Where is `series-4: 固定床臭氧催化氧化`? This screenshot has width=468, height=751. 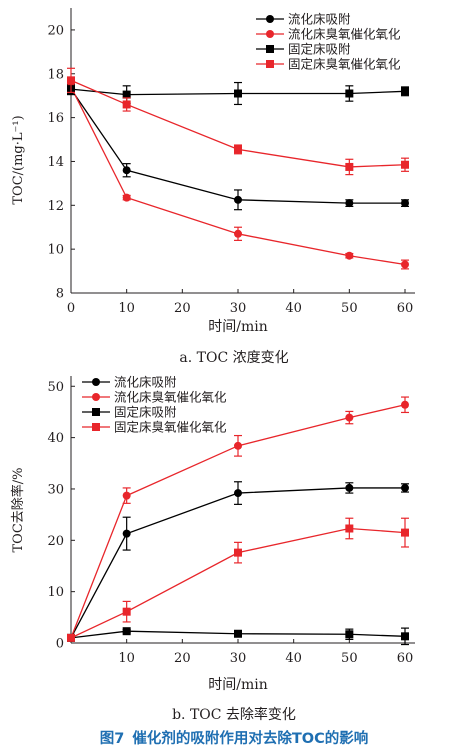
series-4: 固定床臭氧催化氧化 is located at coordinates (238, 116).